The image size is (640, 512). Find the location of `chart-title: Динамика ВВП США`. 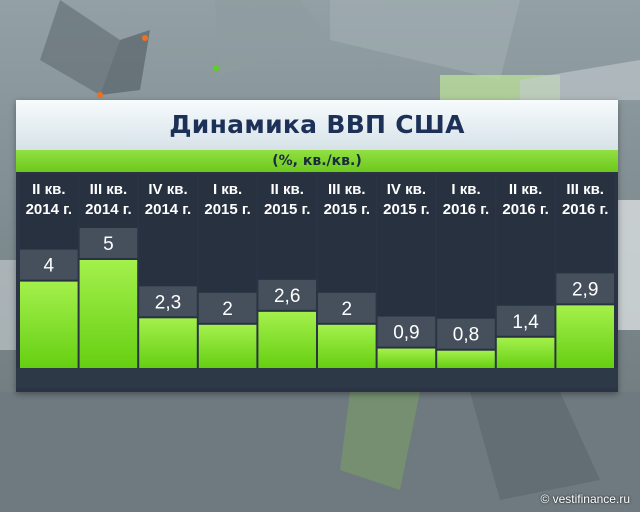

chart-title: Динамика ВВП США is located at coordinates (317, 124).